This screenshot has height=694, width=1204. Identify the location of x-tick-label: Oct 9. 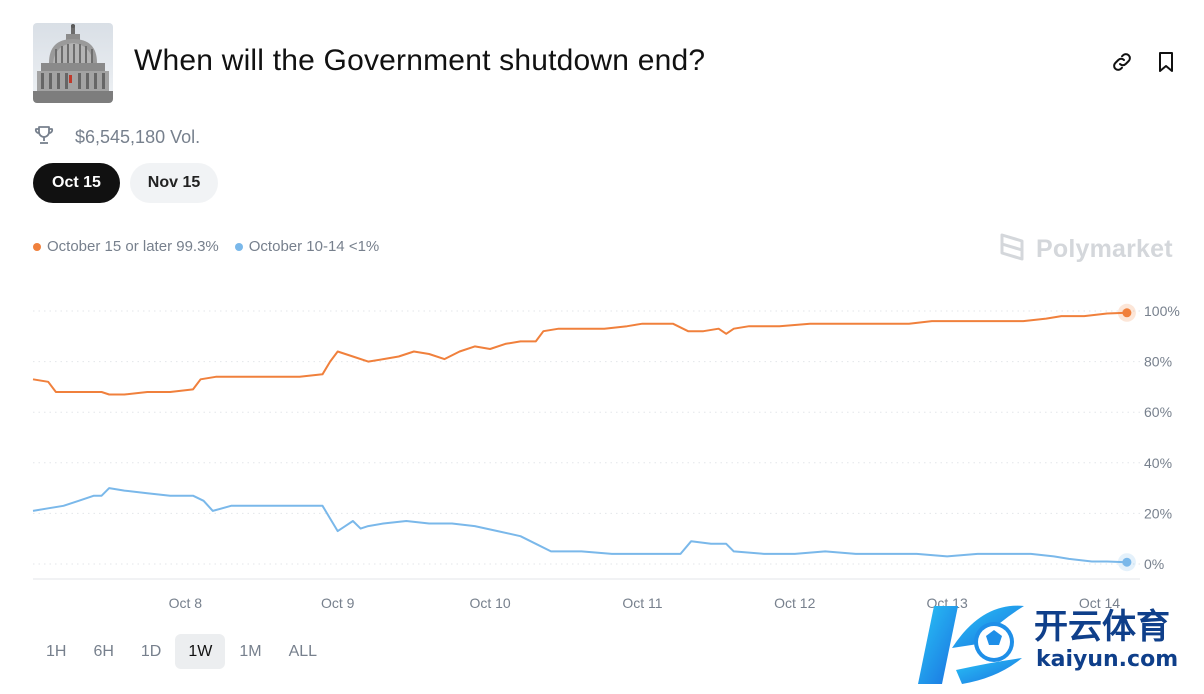
(338, 603).